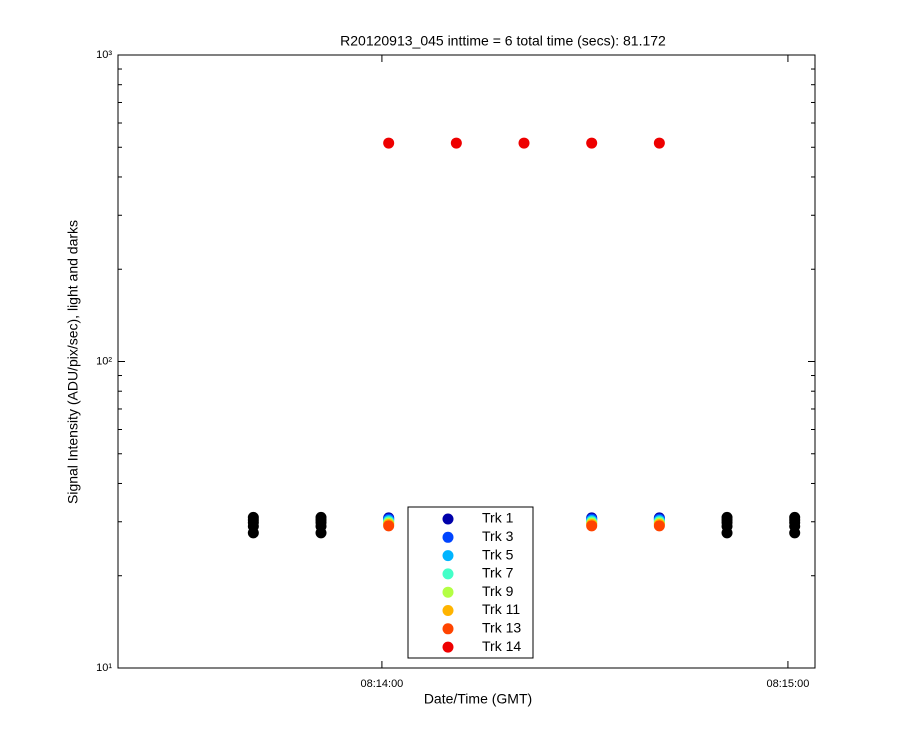 The width and height of the screenshot is (900, 750). Describe the element at coordinates (478, 699) in the screenshot. I see `x-axis-label: Date/Time (GMT)` at that location.